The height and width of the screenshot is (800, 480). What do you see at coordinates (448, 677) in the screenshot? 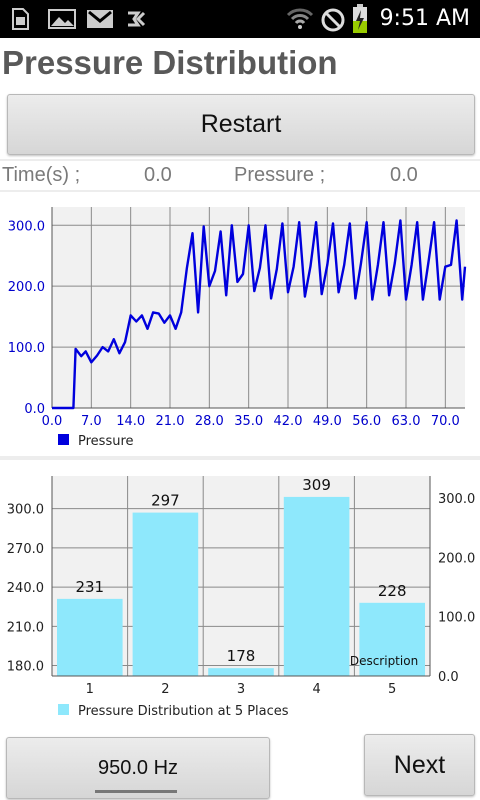
I see `y2-tick-label: 0.0` at bounding box center [448, 677].